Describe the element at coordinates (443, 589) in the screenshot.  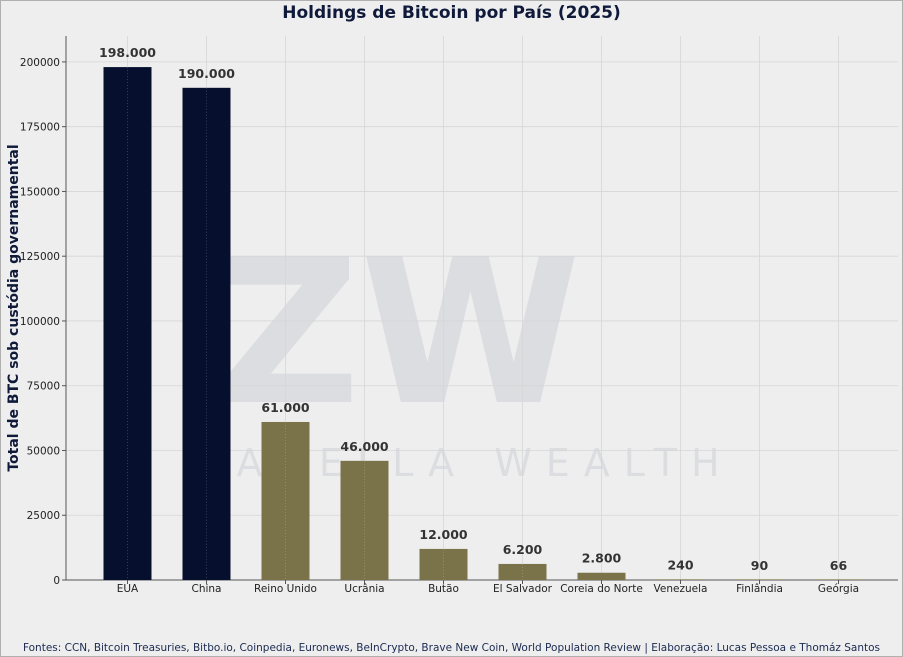
I see `x-tick-label: Butão` at that location.